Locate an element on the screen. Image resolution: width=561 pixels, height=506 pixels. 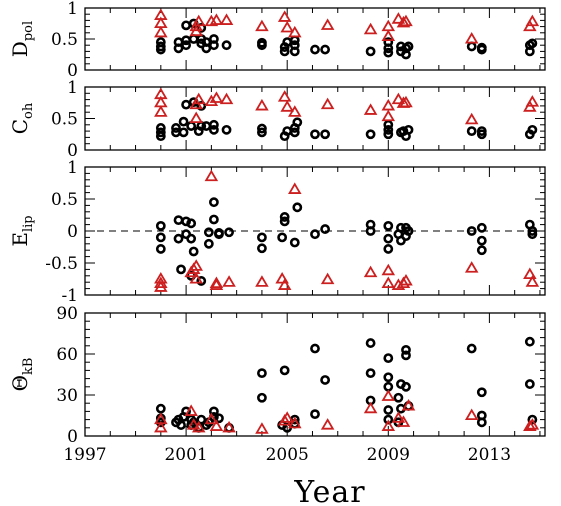
y-axis-label-main: D is located at coordinates (20, 49).